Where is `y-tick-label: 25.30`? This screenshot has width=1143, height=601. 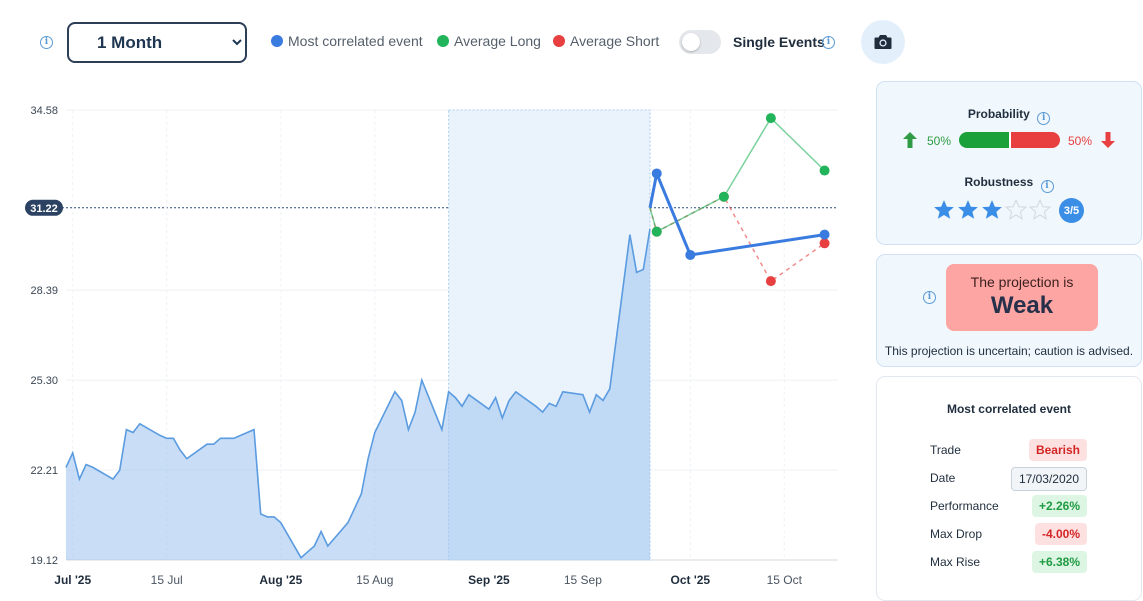
y-tick-label: 25.30 is located at coordinates (44, 381).